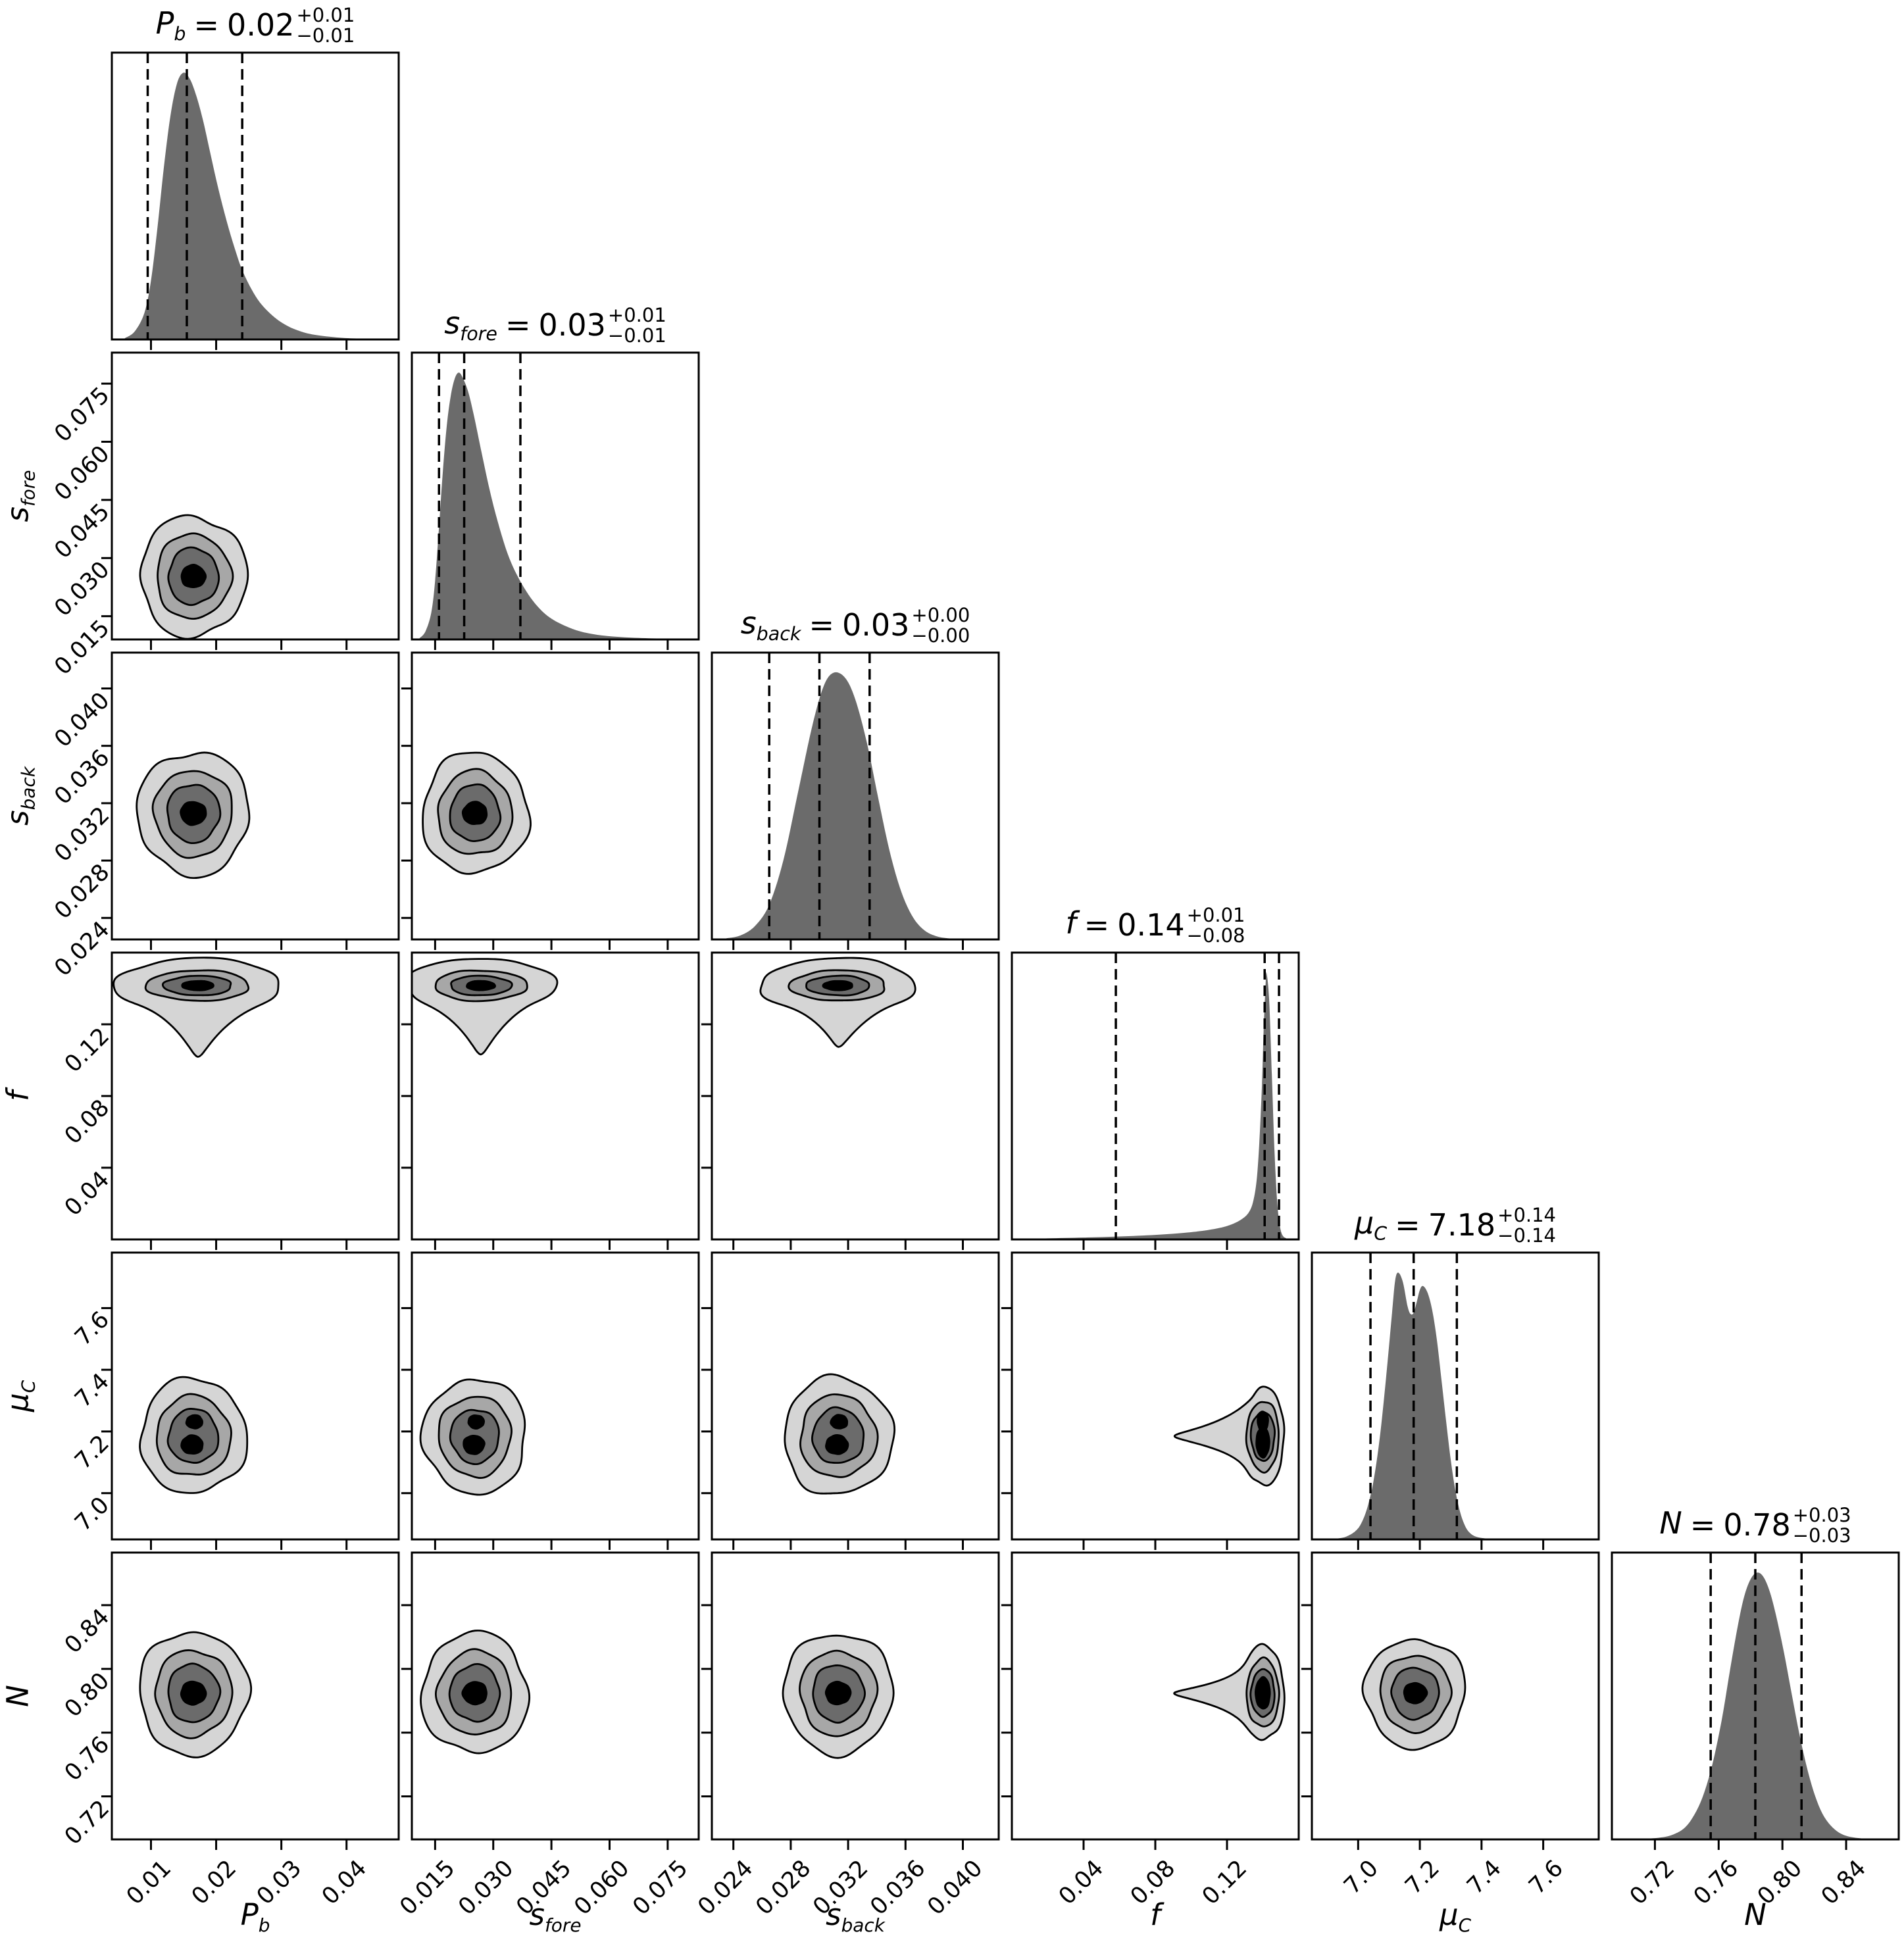 The image size is (1904, 1944). What do you see at coordinates (1527, 1214) in the screenshot?
I see `plus-error: +0.14` at bounding box center [1527, 1214].